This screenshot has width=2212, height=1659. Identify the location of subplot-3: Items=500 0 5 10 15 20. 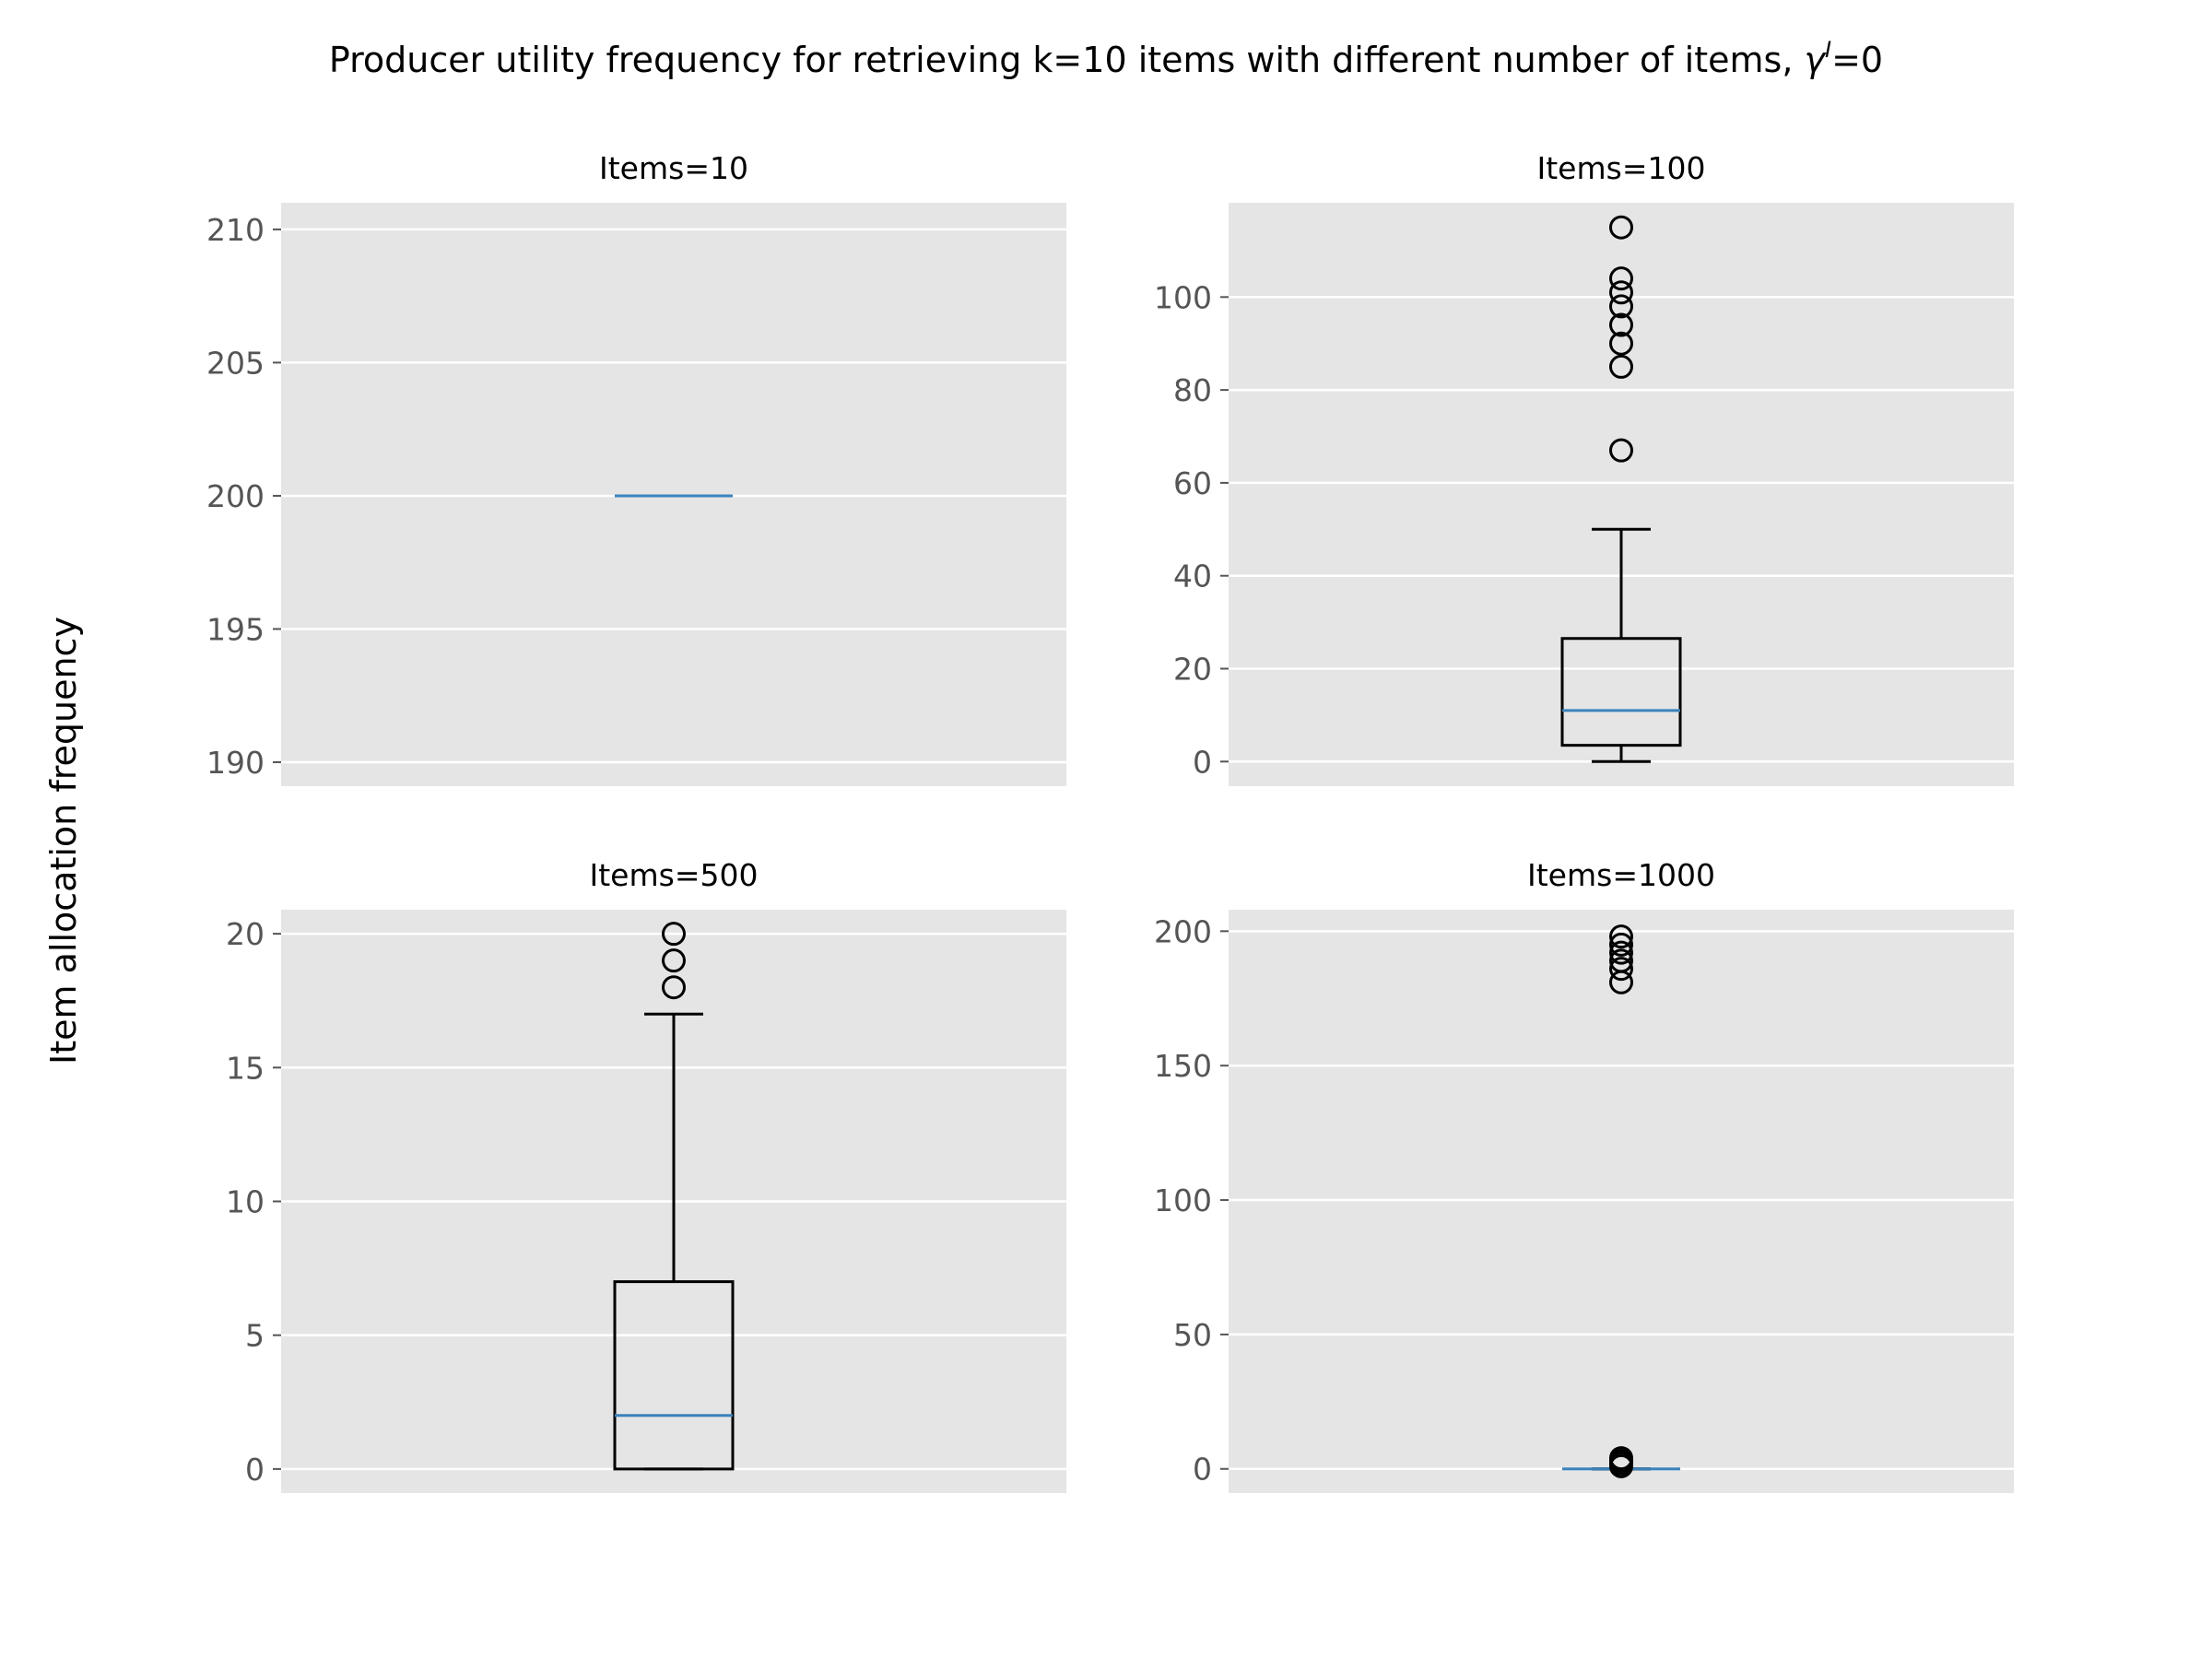
(646, 1175).